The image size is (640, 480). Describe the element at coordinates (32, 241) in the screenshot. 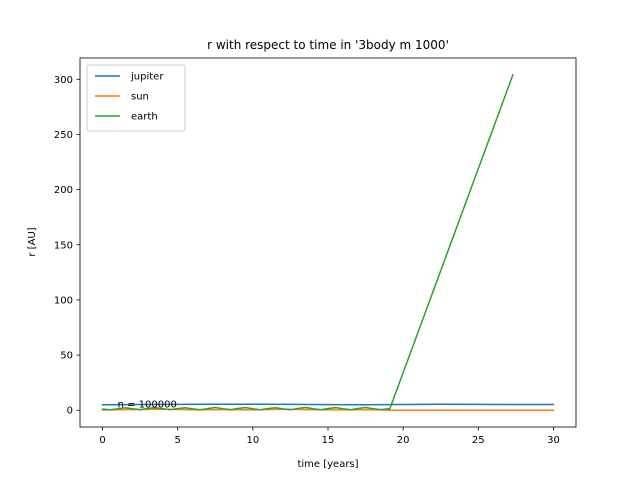

I see `y-axis-label: r [AU]` at that location.